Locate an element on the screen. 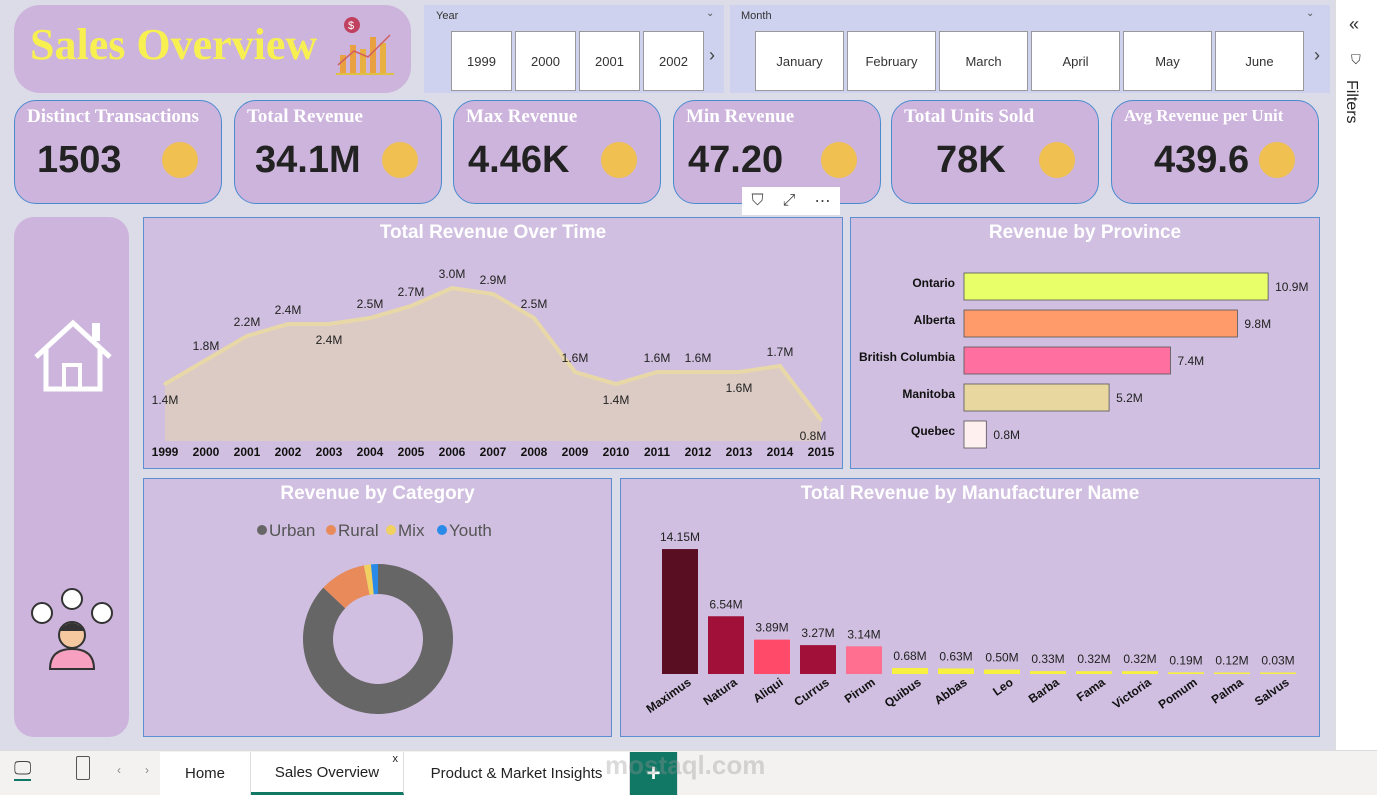 This screenshot has width=1377, height=795. year-option: 2002 is located at coordinates (673, 61).